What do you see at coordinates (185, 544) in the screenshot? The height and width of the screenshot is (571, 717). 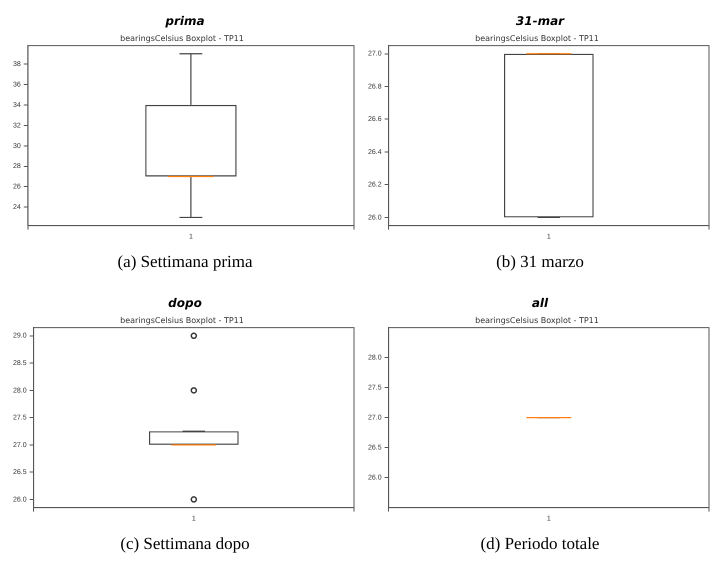 I see `text: (c) Settimana dopo` at bounding box center [185, 544].